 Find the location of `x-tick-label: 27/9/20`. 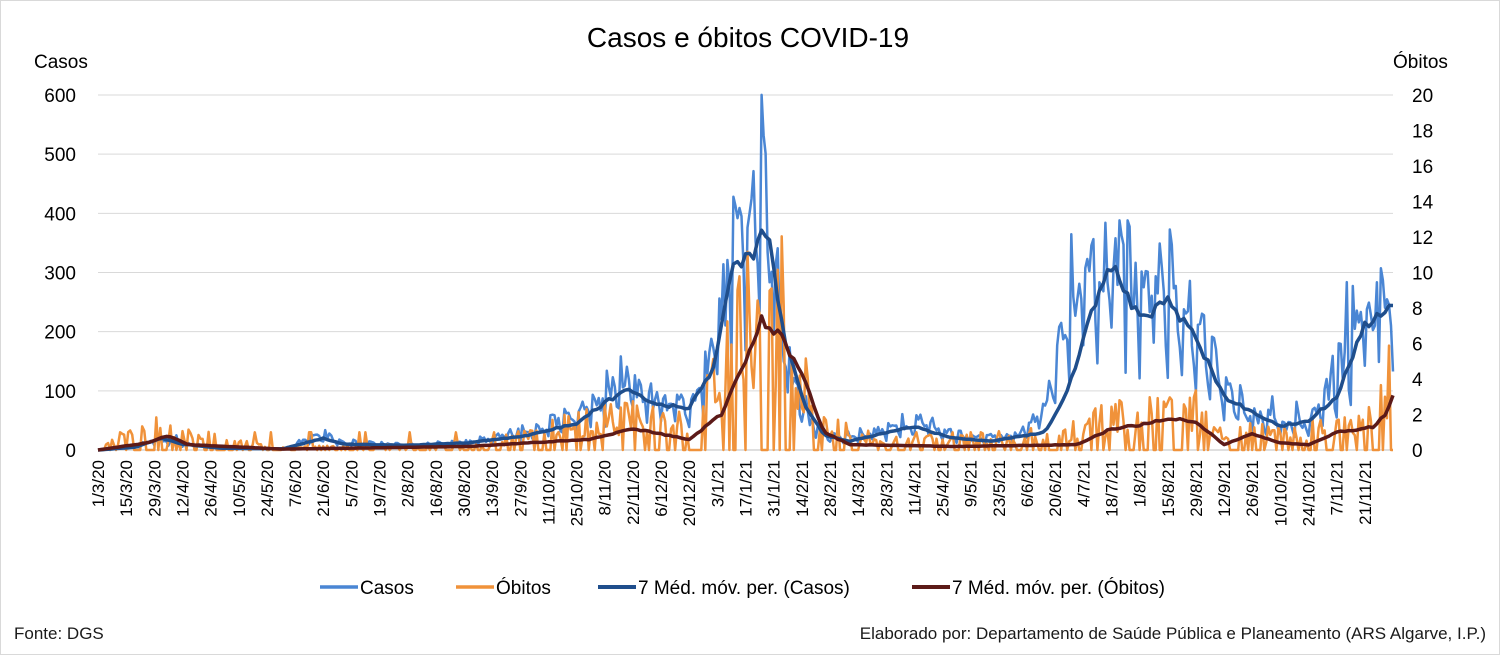

x-tick-label: 27/9/20 is located at coordinates (520, 488).